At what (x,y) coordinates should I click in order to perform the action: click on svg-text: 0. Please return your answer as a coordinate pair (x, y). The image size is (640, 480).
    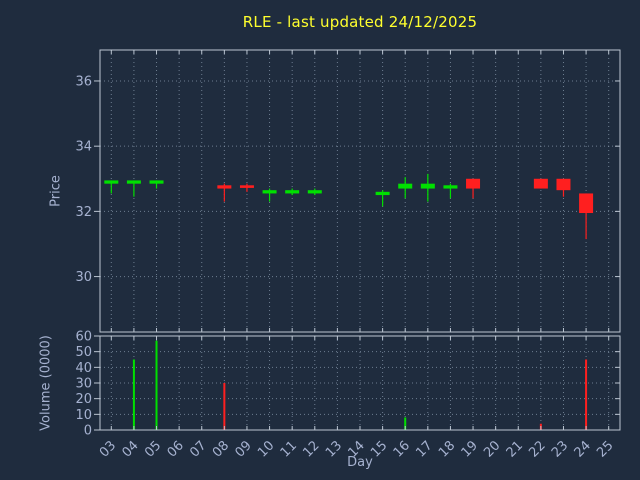
    Looking at the image, I should click on (88, 431).